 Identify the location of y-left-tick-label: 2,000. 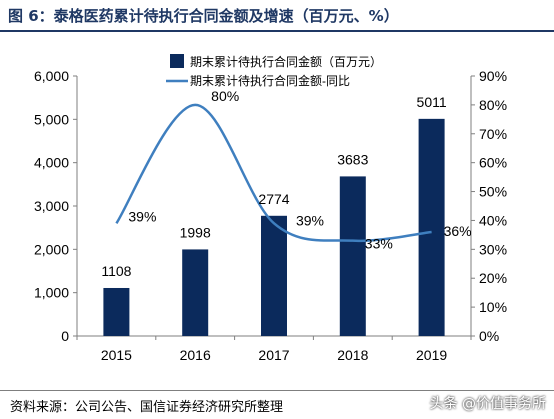
(51, 249).